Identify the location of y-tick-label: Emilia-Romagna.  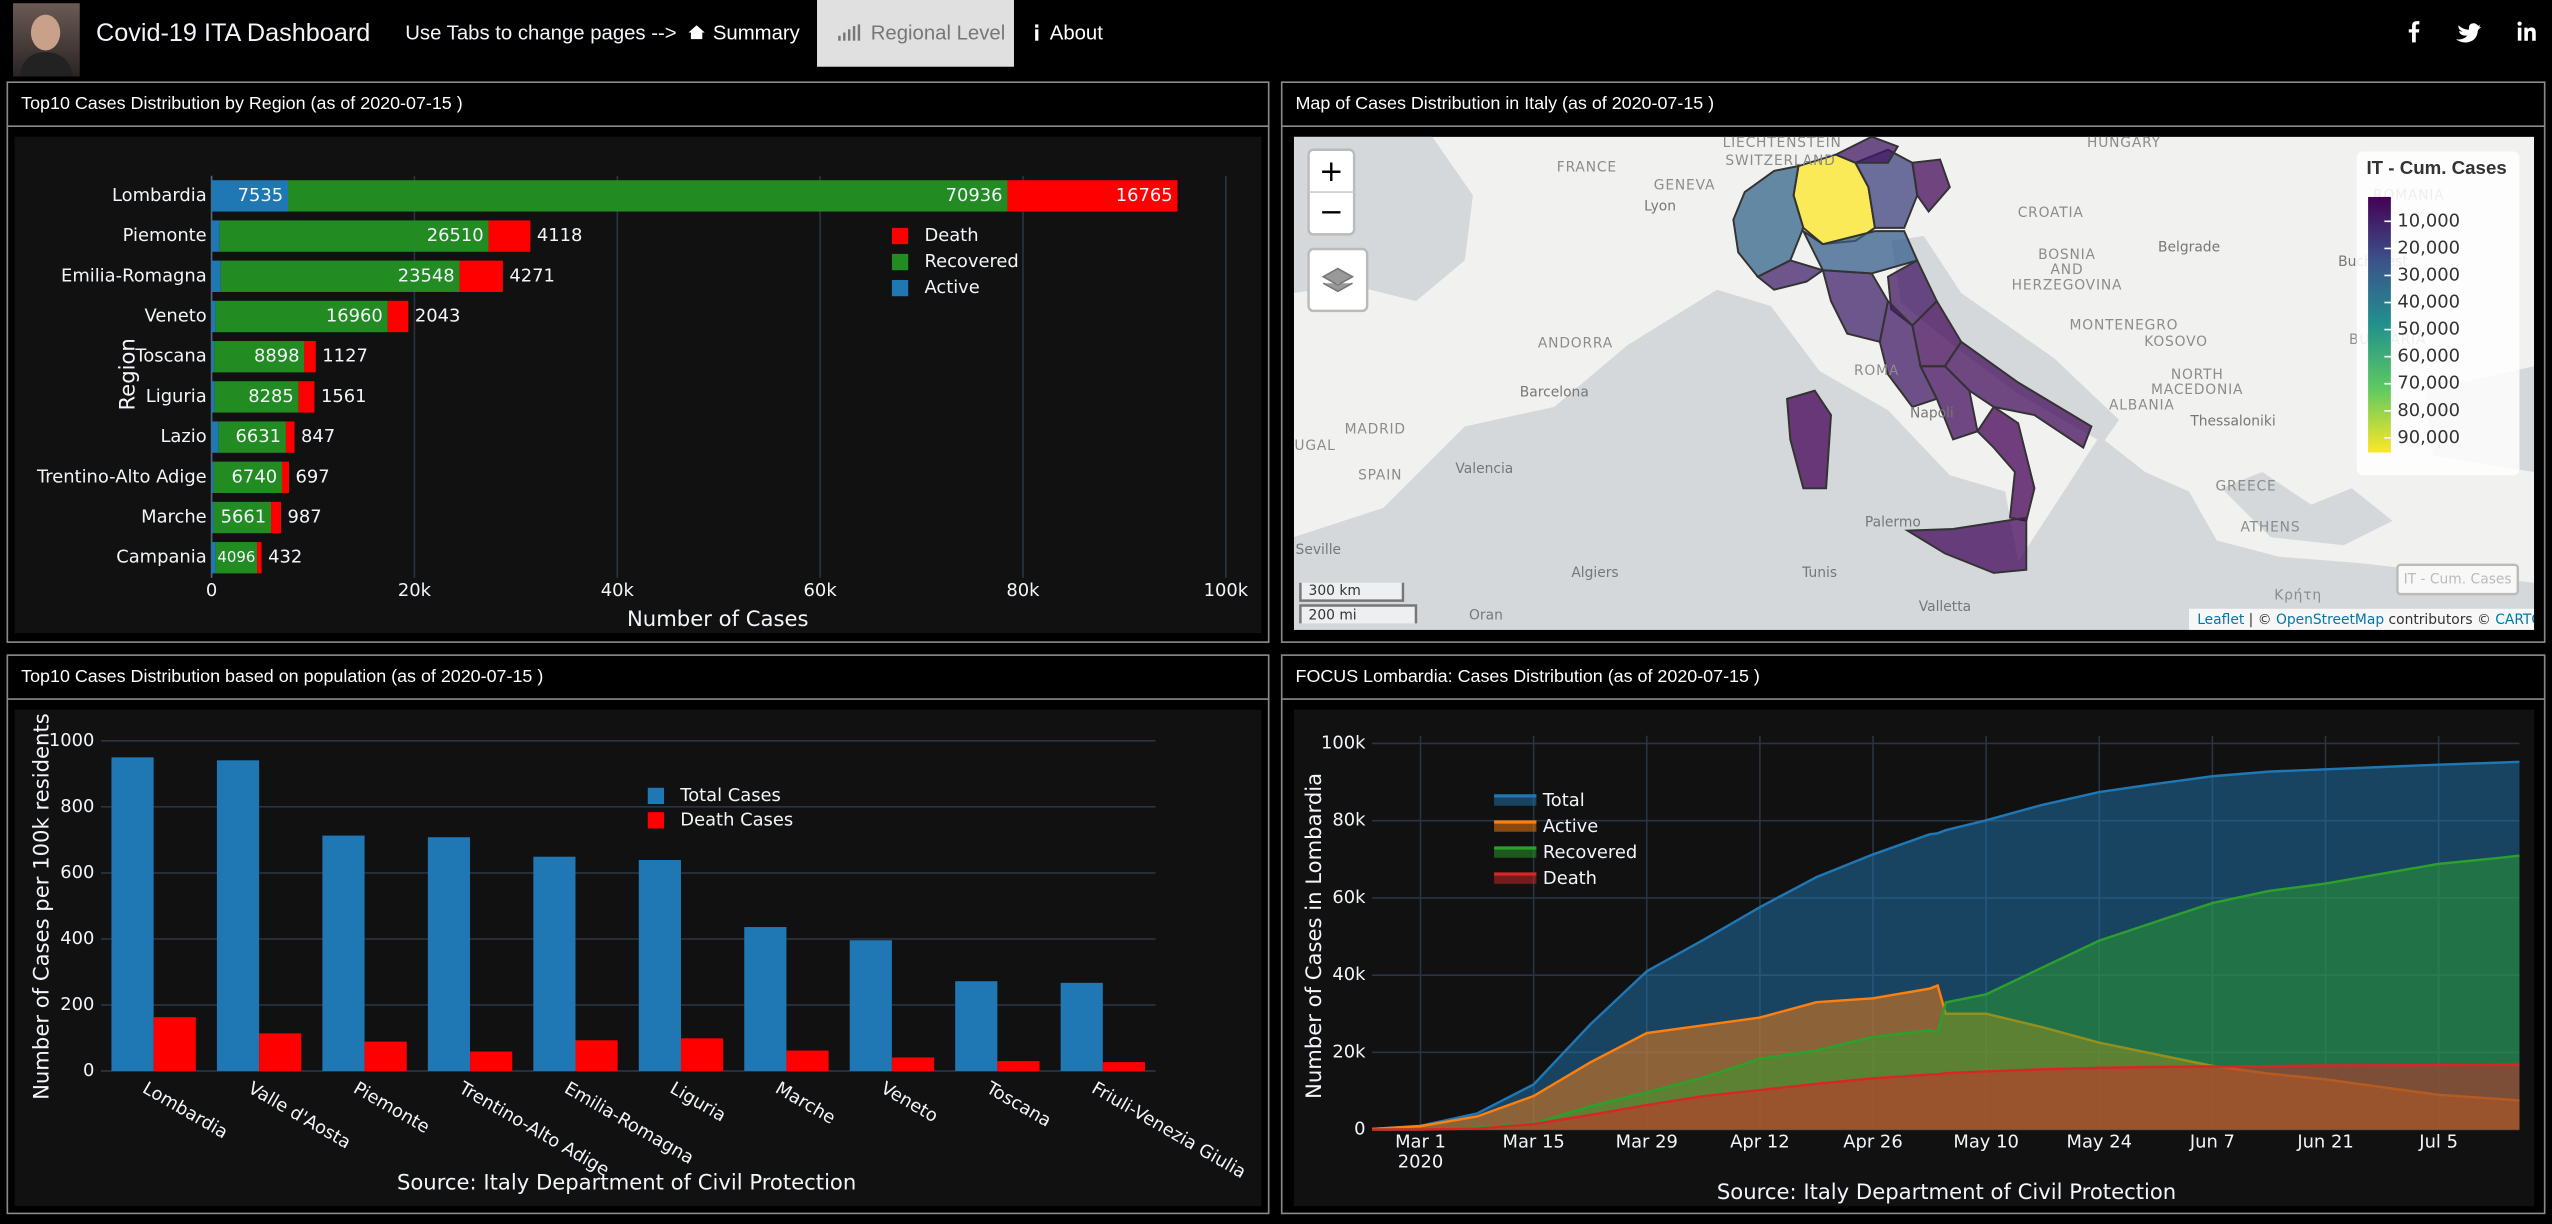
(134, 275).